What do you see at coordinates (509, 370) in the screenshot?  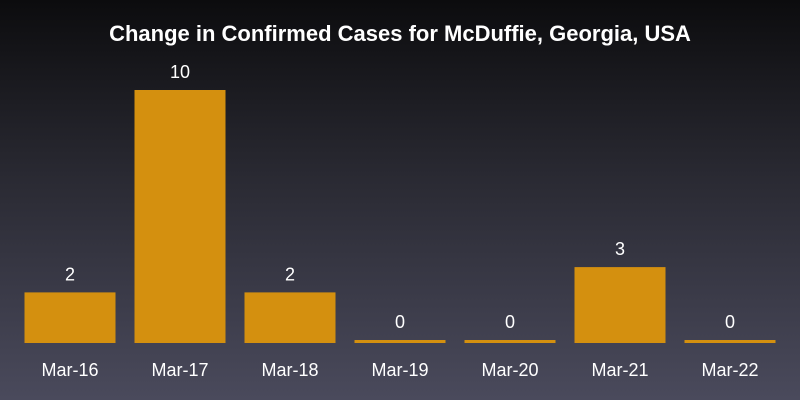 I see `x-tick-label: Mar-20` at bounding box center [509, 370].